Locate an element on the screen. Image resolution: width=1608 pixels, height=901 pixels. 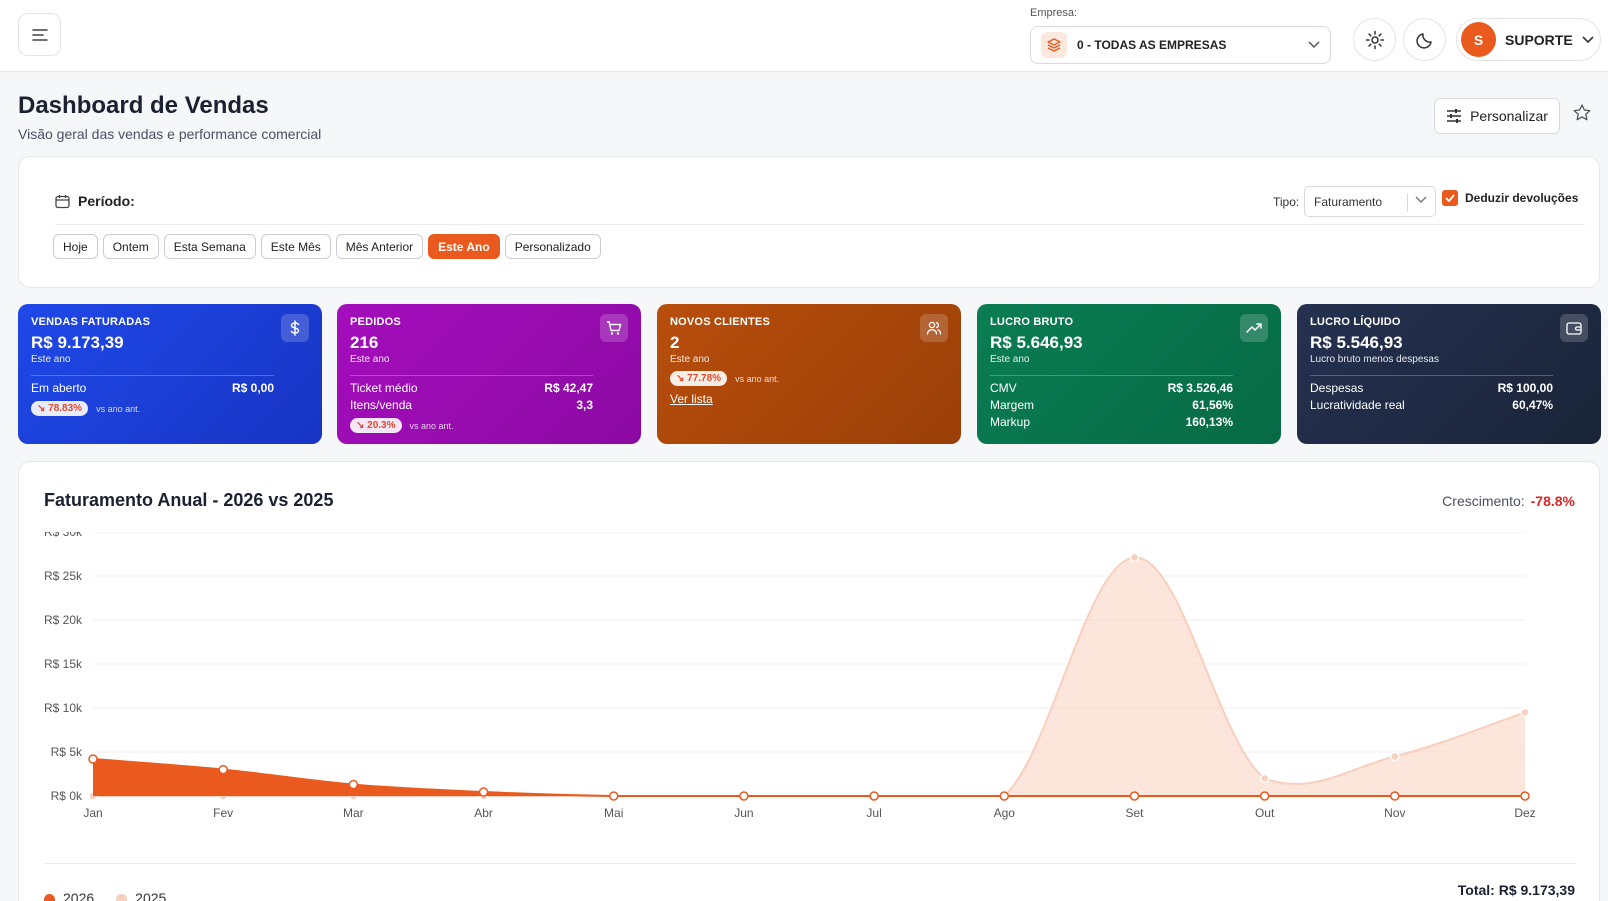
chart-legend: 2026 2025 is located at coordinates (105, 895).